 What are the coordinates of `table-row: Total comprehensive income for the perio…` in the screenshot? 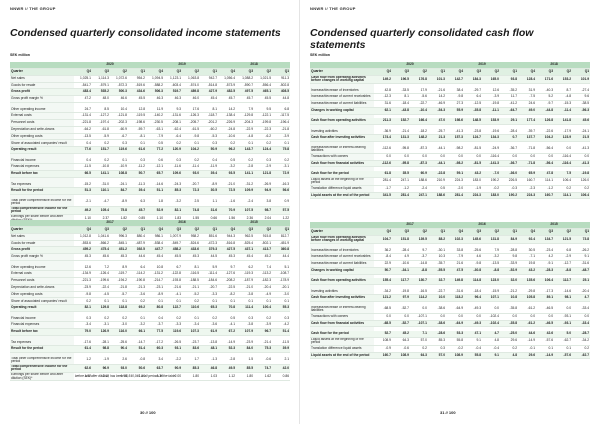 It's located at (150, 210).